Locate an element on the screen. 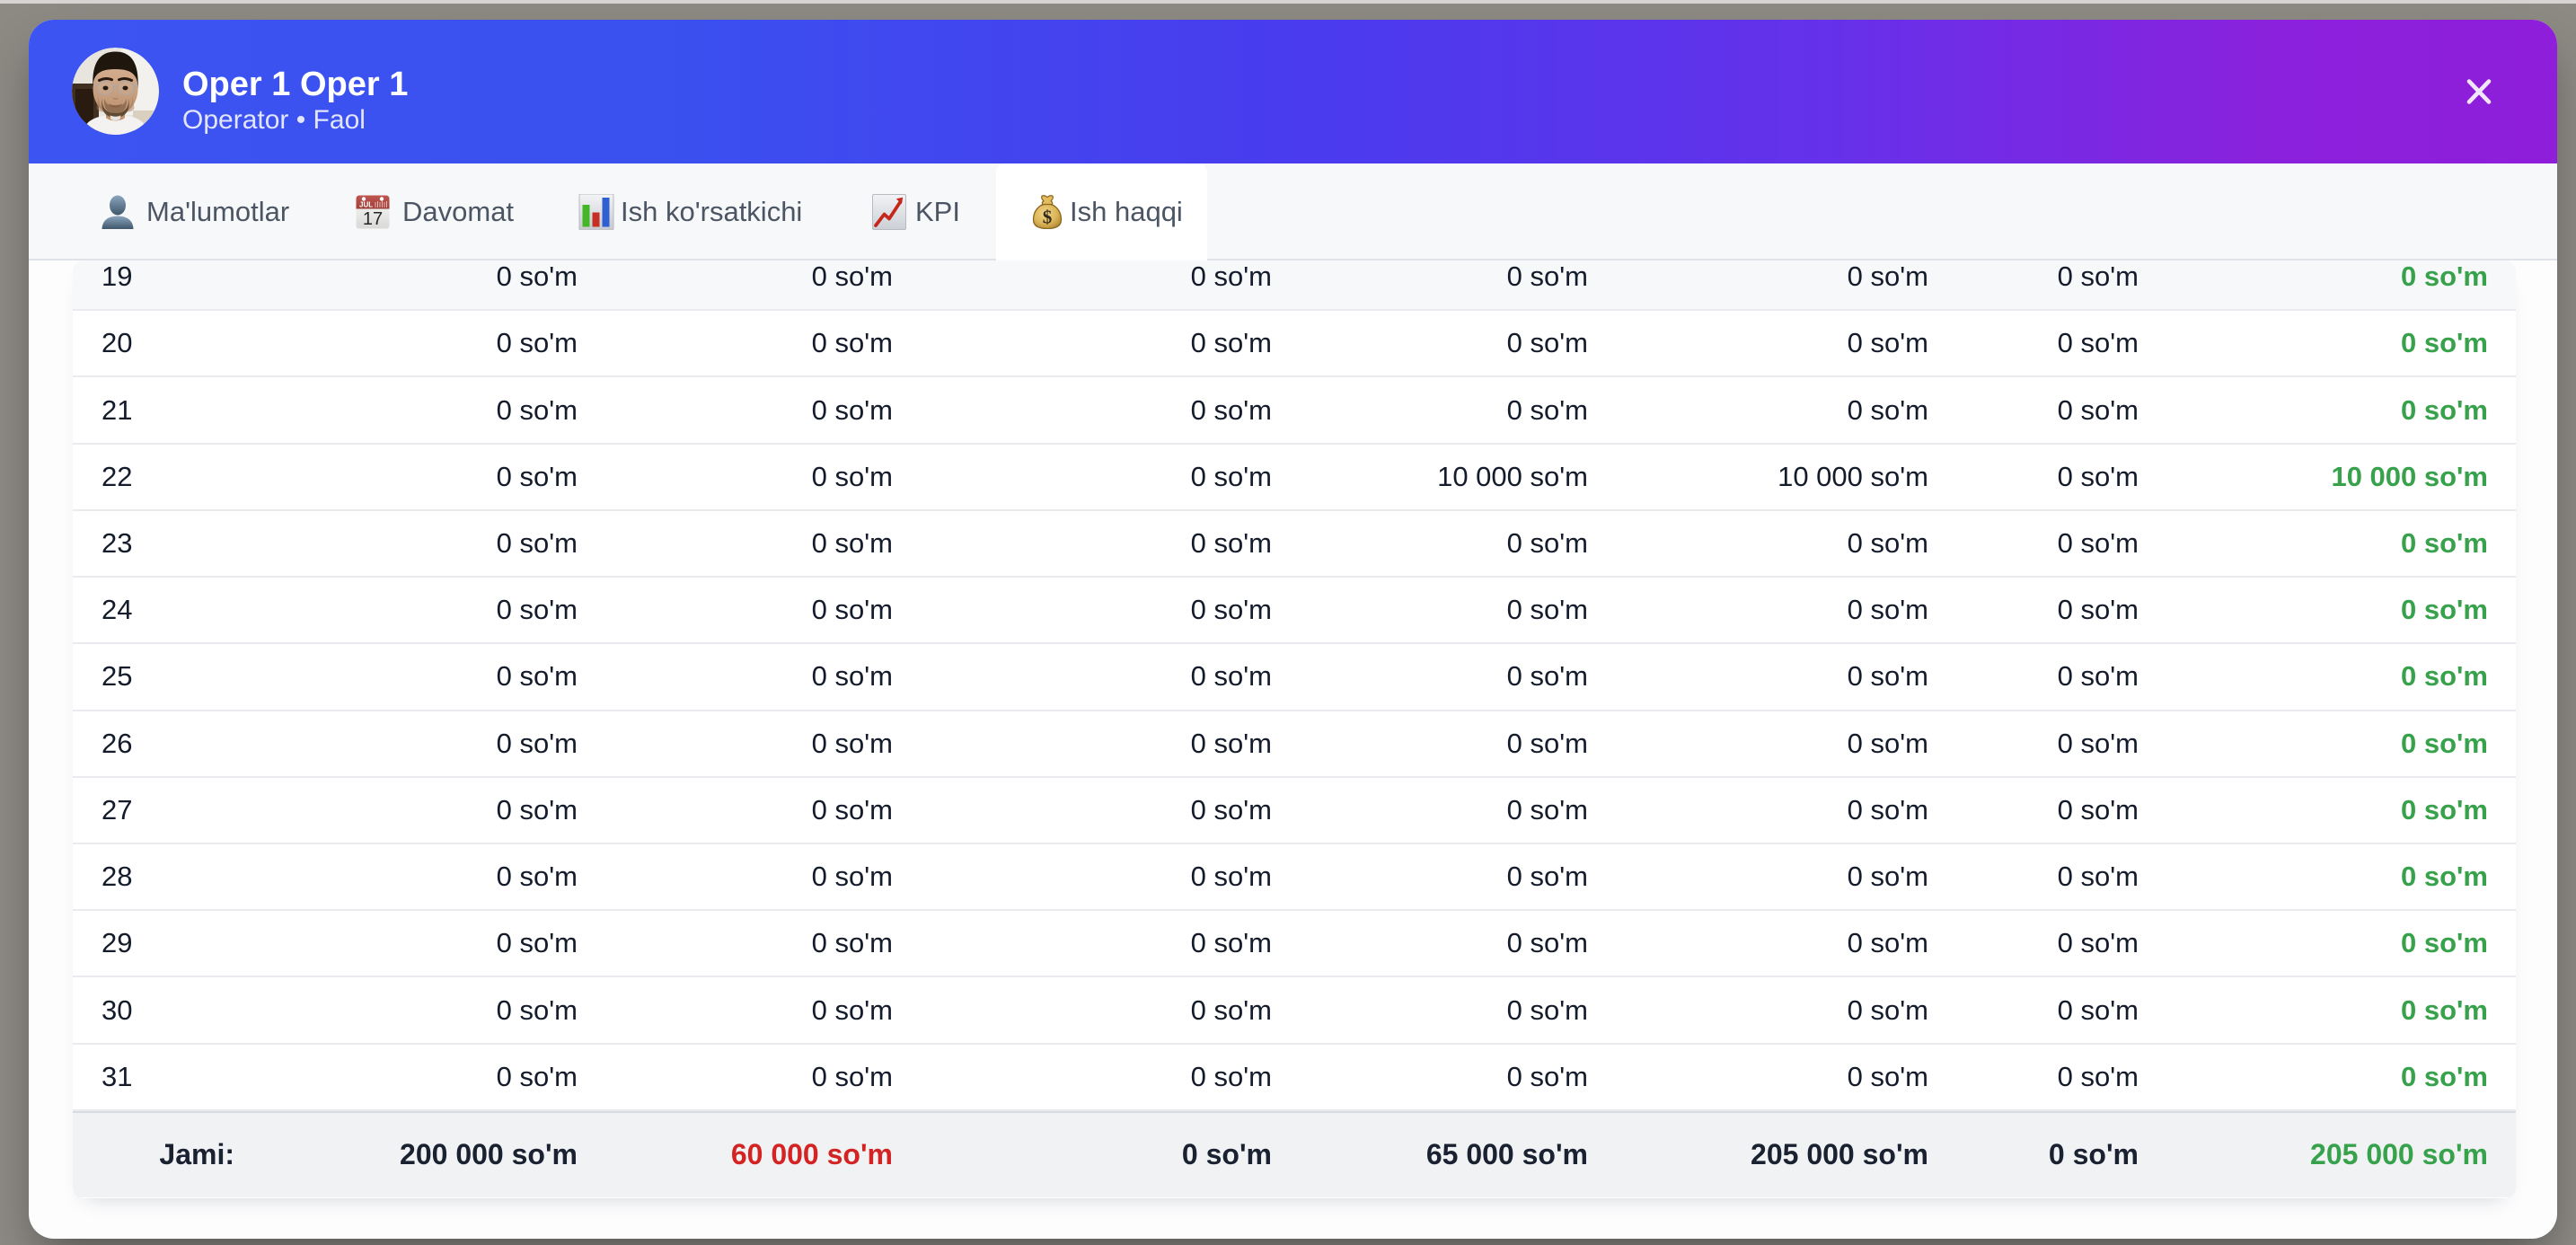  svg-text: JUL is located at coordinates (366, 205).